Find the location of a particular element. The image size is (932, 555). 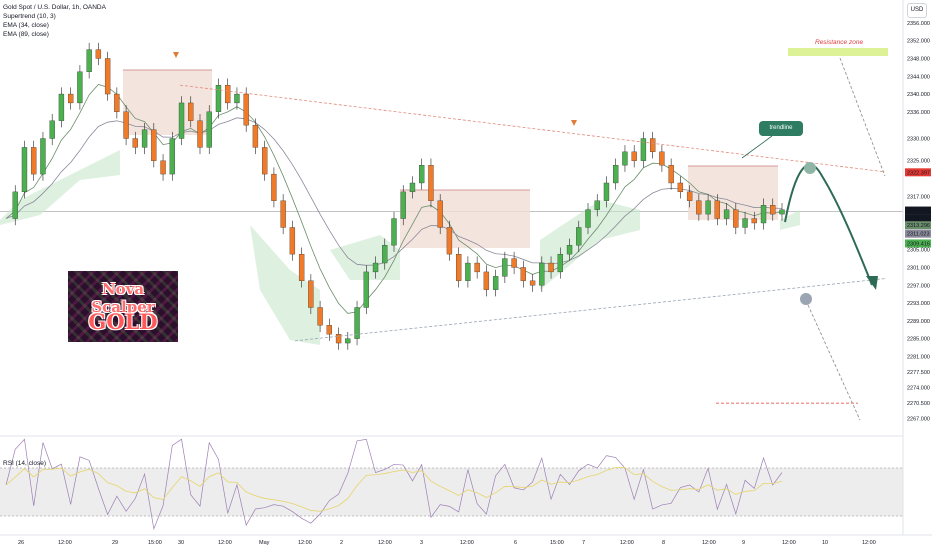

forecast-path is located at coordinates (813, 239).